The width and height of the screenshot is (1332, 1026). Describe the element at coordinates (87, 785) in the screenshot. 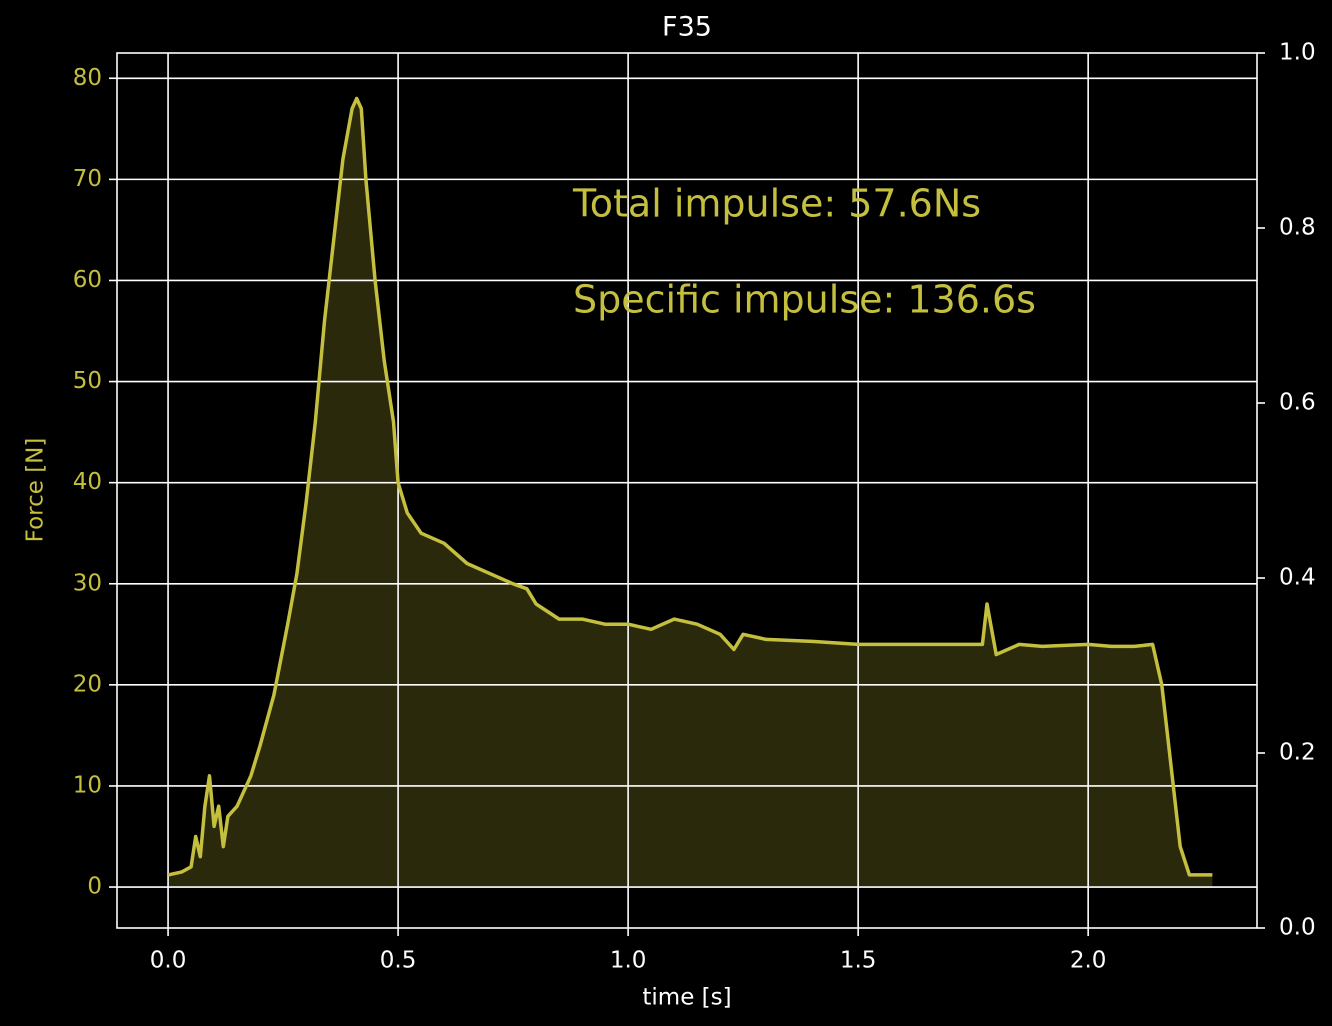

I see `y-tick-label: 10` at that location.